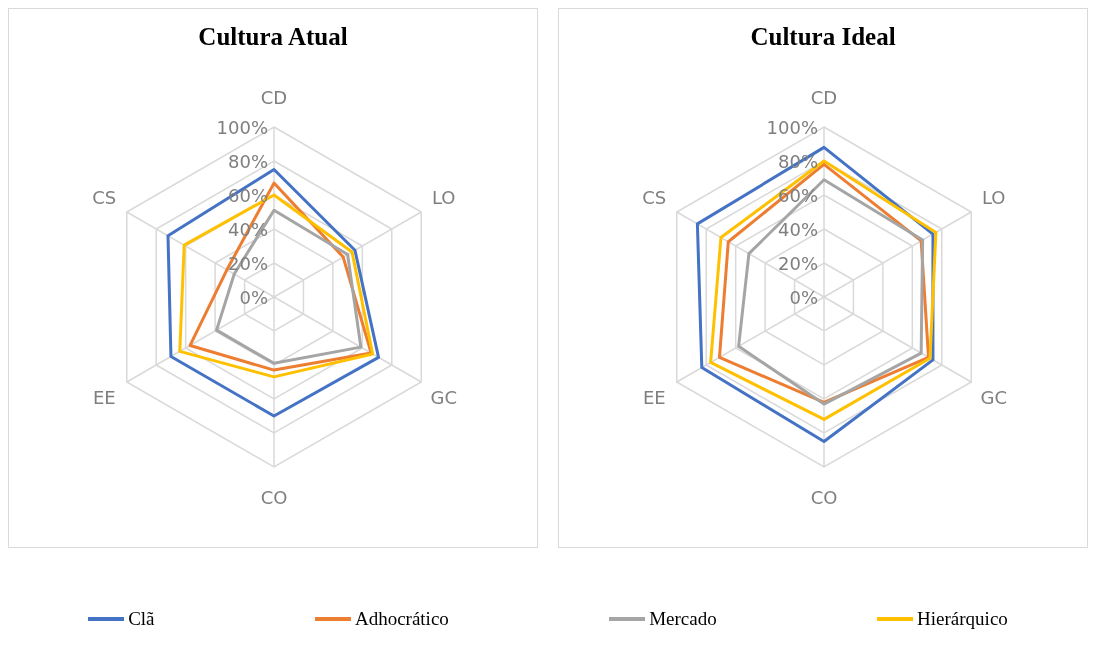 This screenshot has width=1096, height=658. I want to click on legend-label: Adhocrático, so click(401, 619).